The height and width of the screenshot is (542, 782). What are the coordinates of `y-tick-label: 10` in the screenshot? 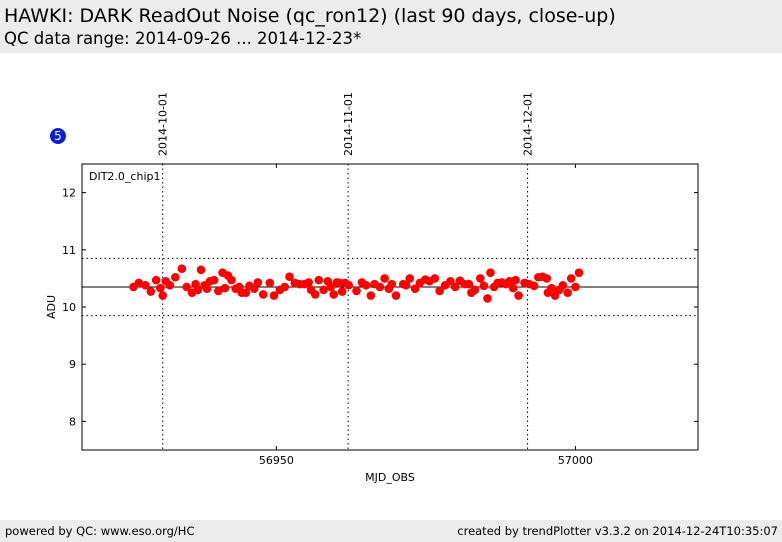 It's located at (69, 307).